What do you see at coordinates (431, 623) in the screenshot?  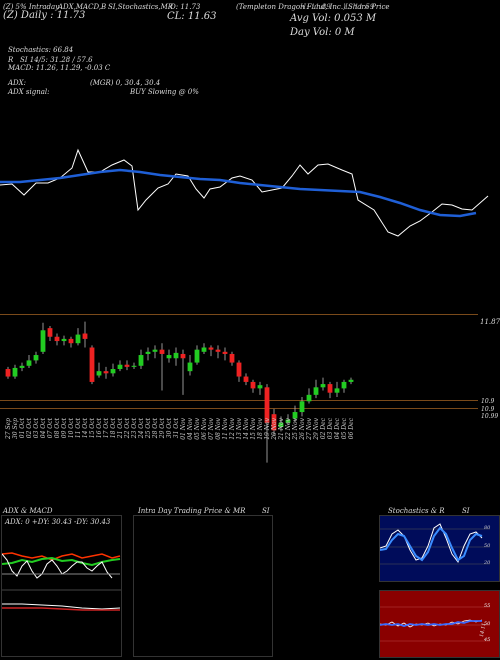 I see `si-blue-line` at bounding box center [431, 623].